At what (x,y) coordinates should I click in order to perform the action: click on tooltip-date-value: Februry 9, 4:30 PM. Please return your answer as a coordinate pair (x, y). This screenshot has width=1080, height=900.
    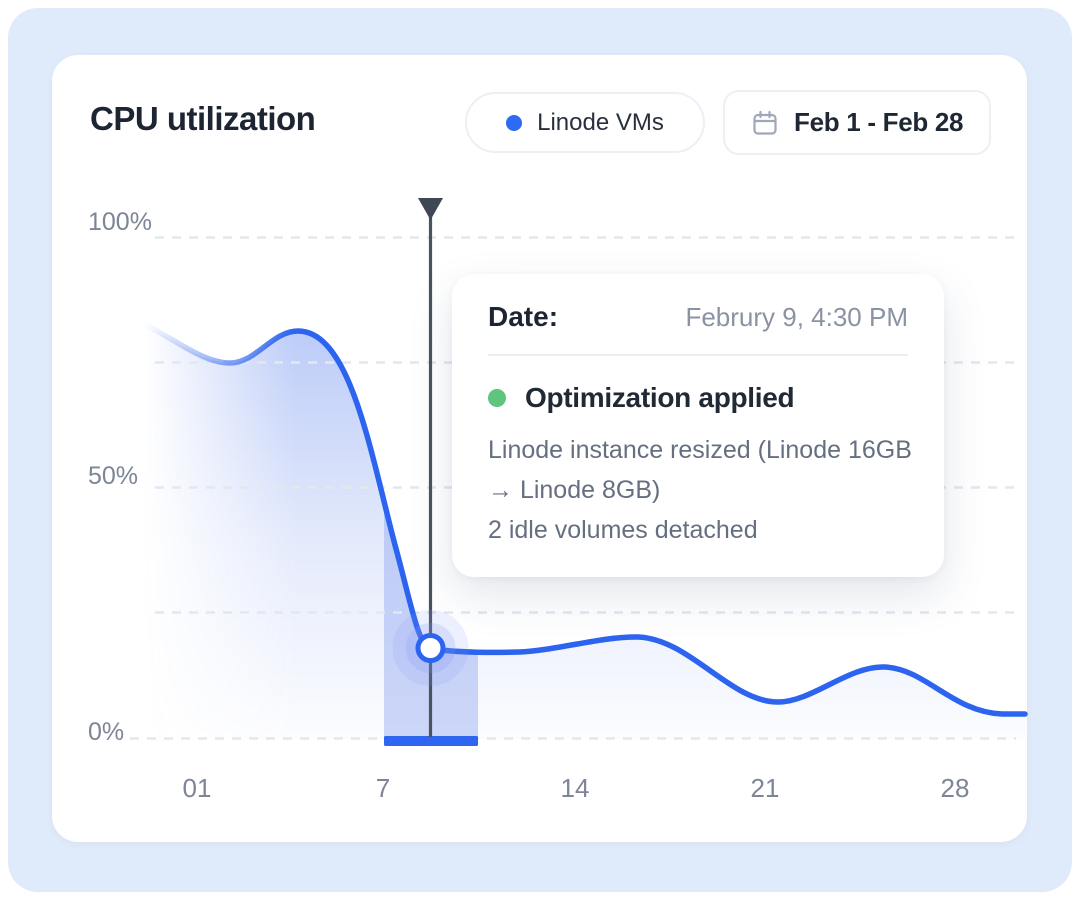
    Looking at the image, I should click on (796, 317).